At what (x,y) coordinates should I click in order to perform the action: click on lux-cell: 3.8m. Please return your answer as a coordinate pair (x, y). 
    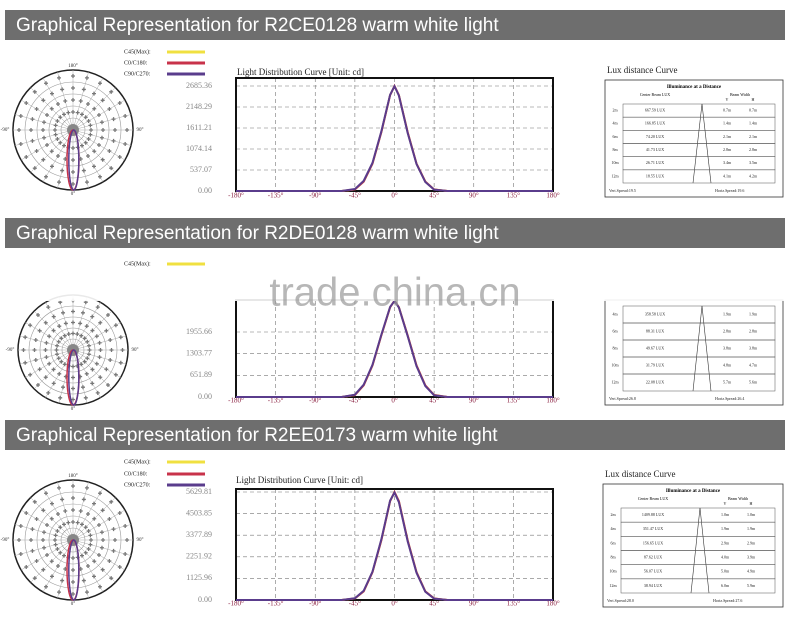
    Looking at the image, I should click on (727, 347).